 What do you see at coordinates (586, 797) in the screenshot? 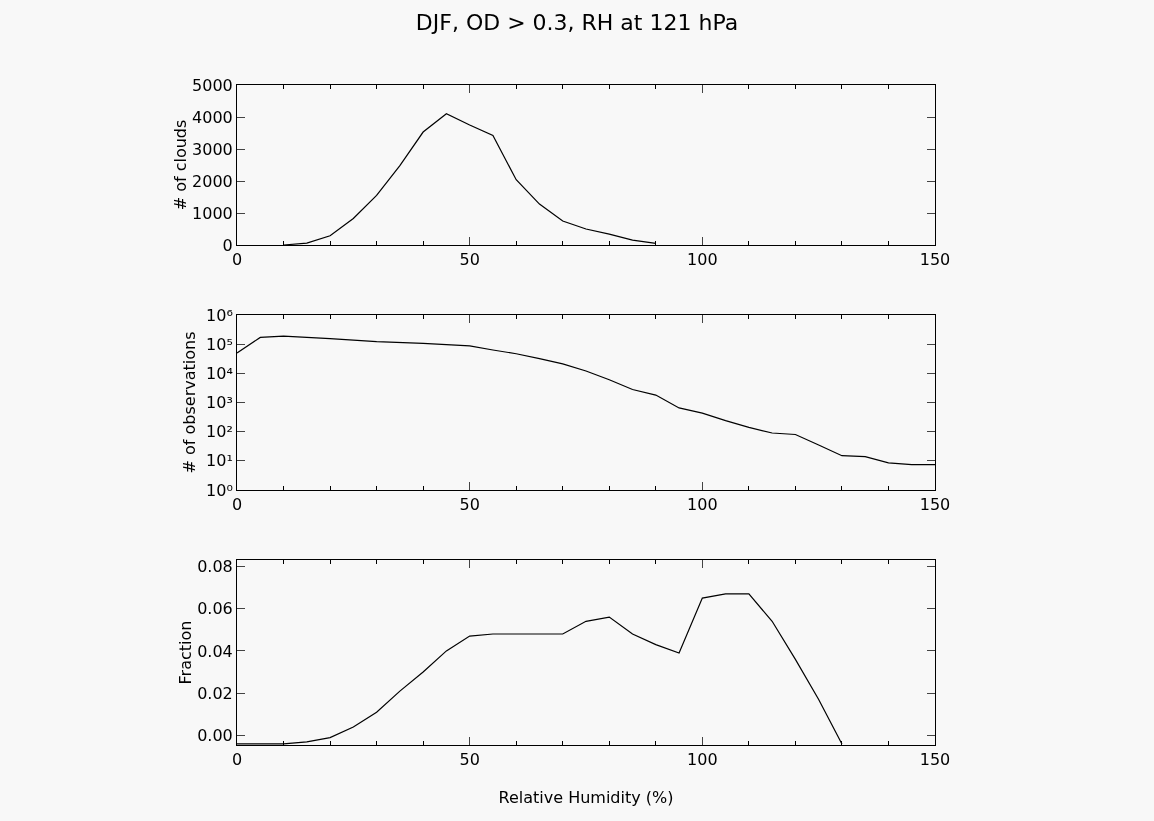
I see `x-axis-title: Relative Humidity (%)` at bounding box center [586, 797].